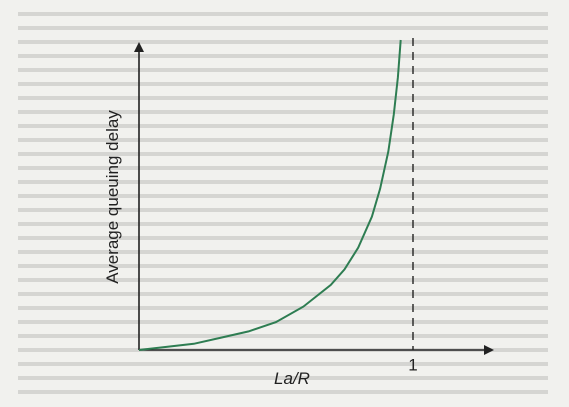 Image resolution: width=569 pixels, height=407 pixels. What do you see at coordinates (412, 364) in the screenshot?
I see `x-tick-label-1: 1` at bounding box center [412, 364].